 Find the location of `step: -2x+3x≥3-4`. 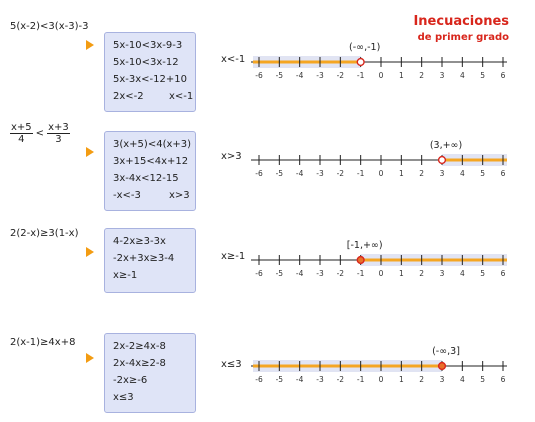

step: -2x+3x≥3-4 is located at coordinates (154, 258).